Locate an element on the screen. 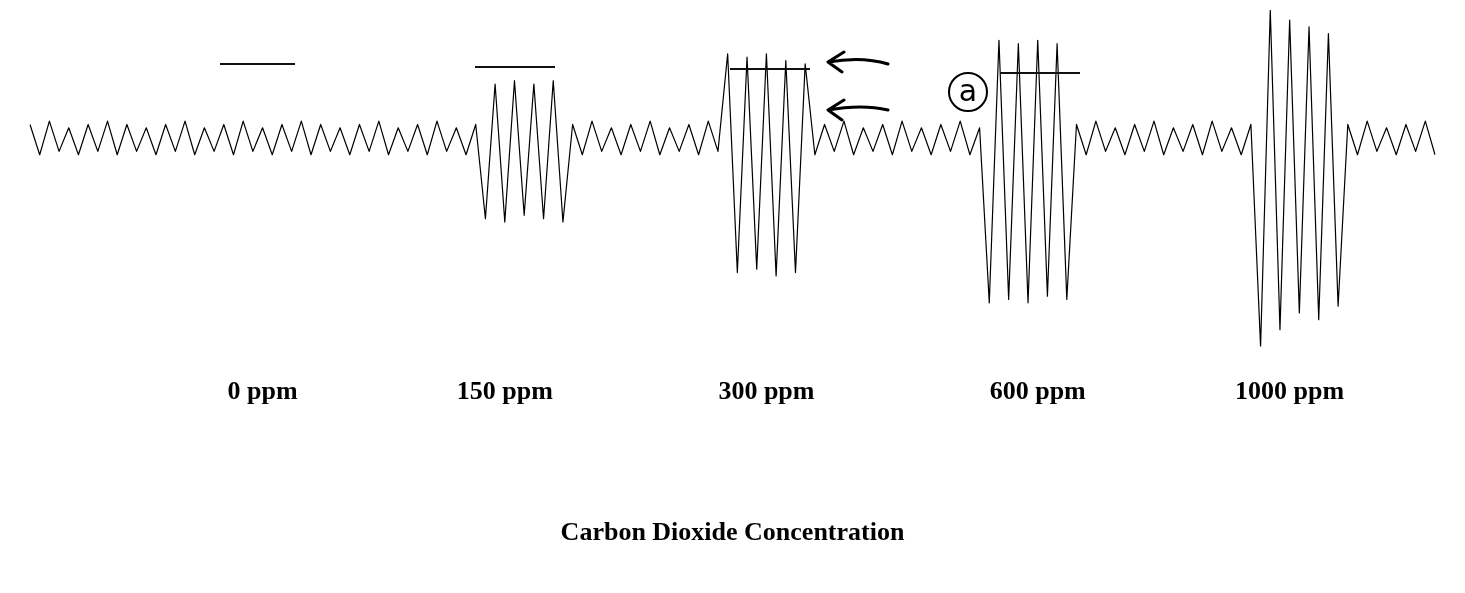 This screenshot has width=1465, height=593. x-tick-label: 300 ppm is located at coordinates (766, 390).